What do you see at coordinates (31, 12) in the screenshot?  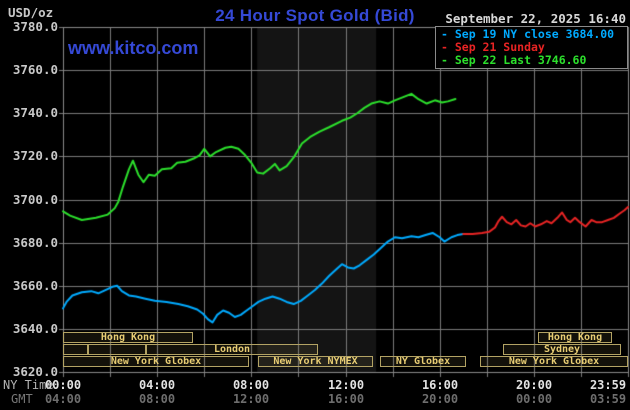 I see `y-axis-units-label: USD/oz` at bounding box center [31, 12].